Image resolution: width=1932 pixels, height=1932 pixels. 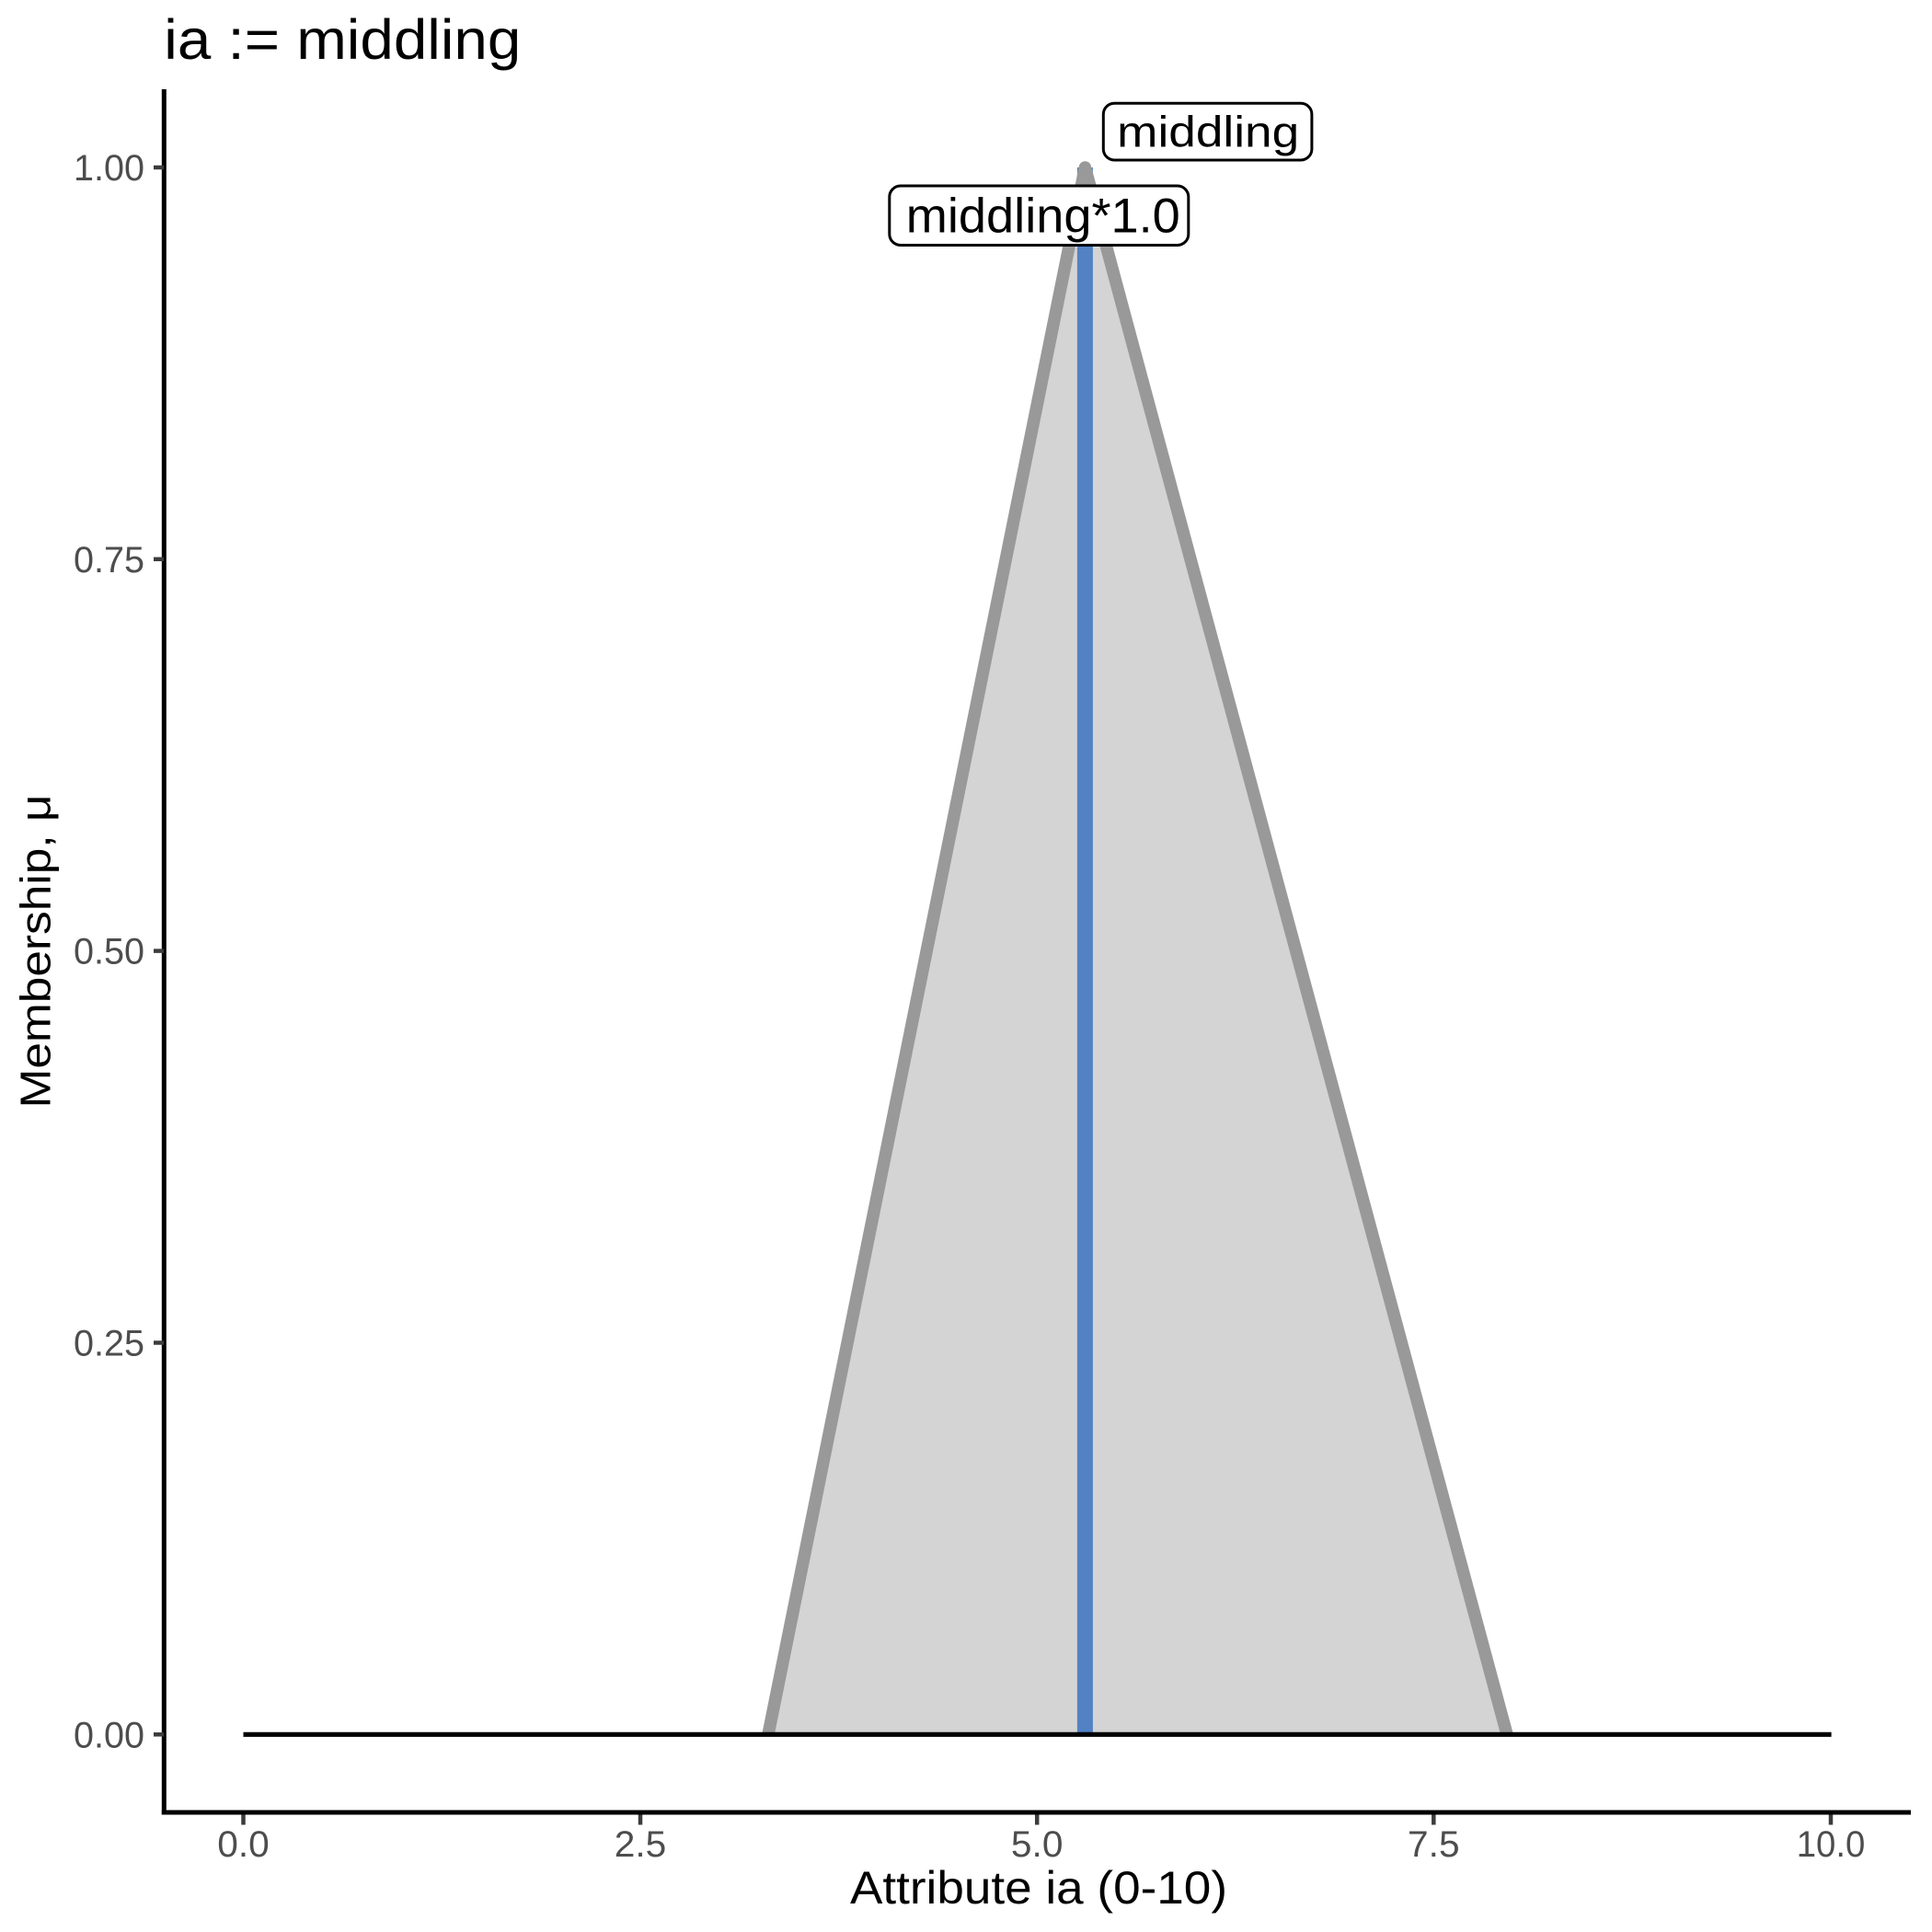 What do you see at coordinates (1043, 217) in the screenshot?
I see `svg-text: middling*1.0` at bounding box center [1043, 217].